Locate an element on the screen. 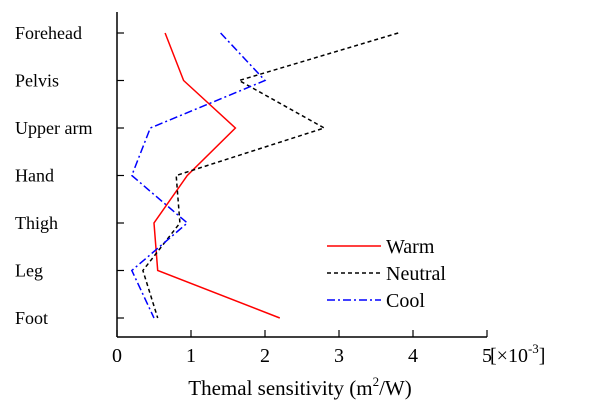 Image resolution: width=589 pixels, height=408 pixels. category-label: Leg is located at coordinates (29, 271).